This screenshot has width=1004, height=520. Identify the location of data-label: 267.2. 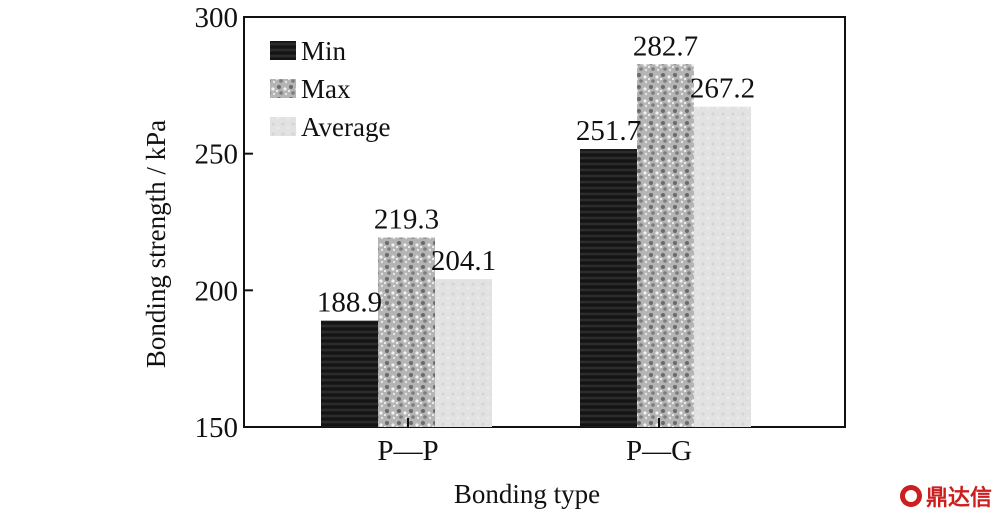
(722, 89).